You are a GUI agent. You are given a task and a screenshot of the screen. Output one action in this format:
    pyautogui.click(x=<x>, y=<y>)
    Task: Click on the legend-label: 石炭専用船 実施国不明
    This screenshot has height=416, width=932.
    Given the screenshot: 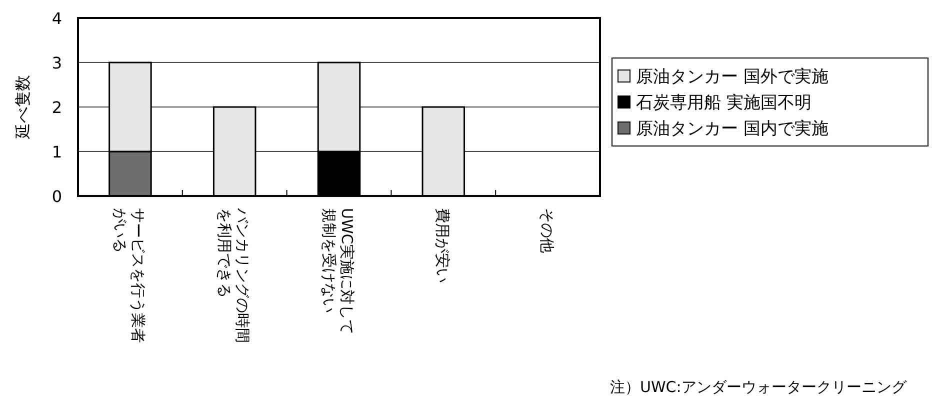 What is the action you would take?
    pyautogui.click(x=724, y=103)
    